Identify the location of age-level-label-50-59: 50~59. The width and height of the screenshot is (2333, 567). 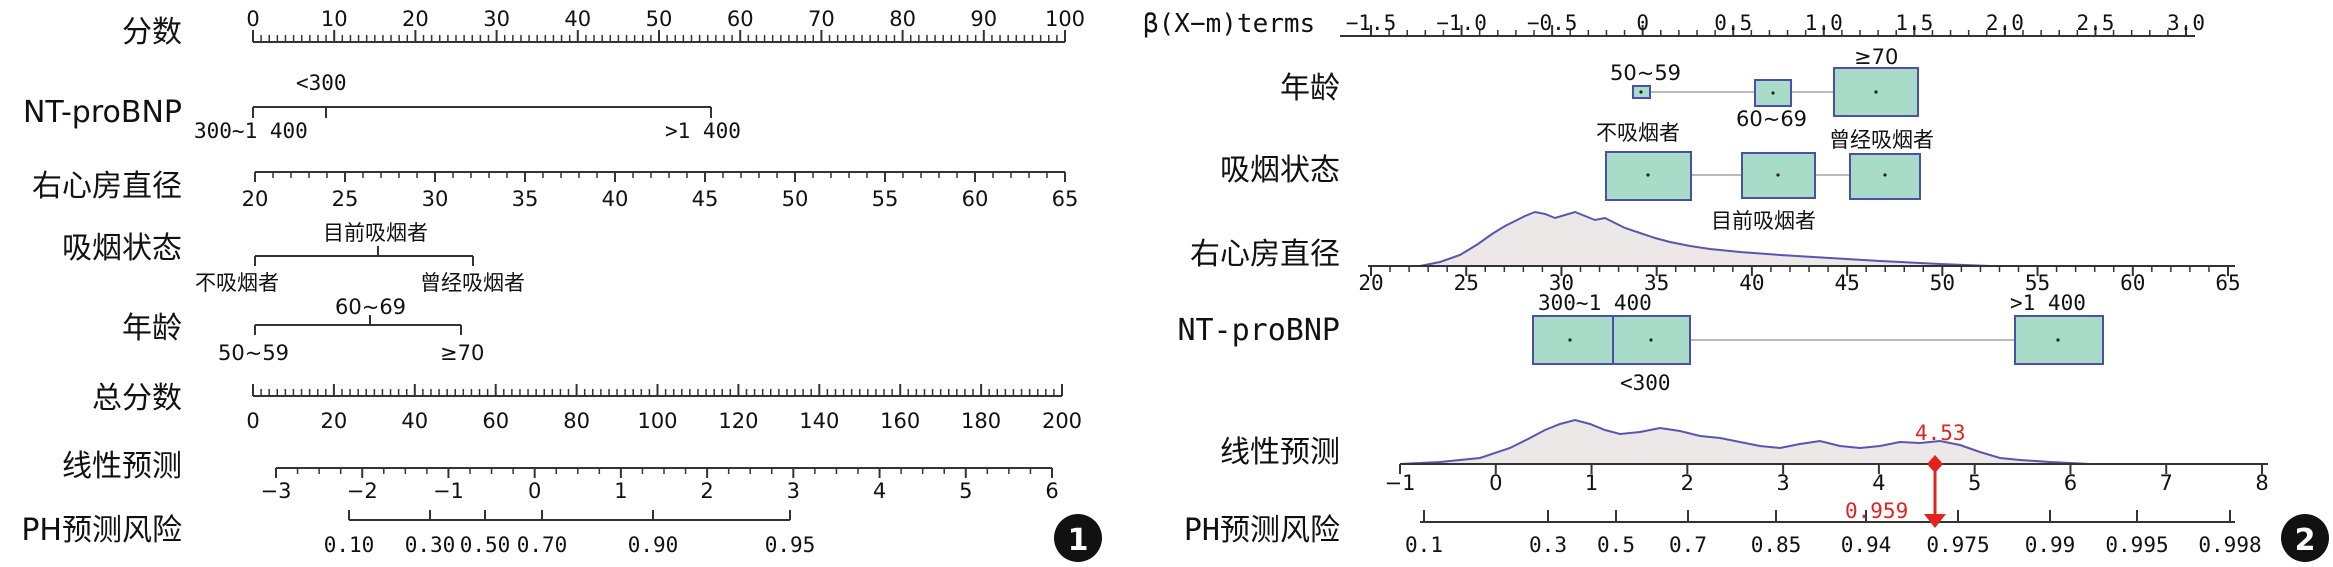
(1645, 73).